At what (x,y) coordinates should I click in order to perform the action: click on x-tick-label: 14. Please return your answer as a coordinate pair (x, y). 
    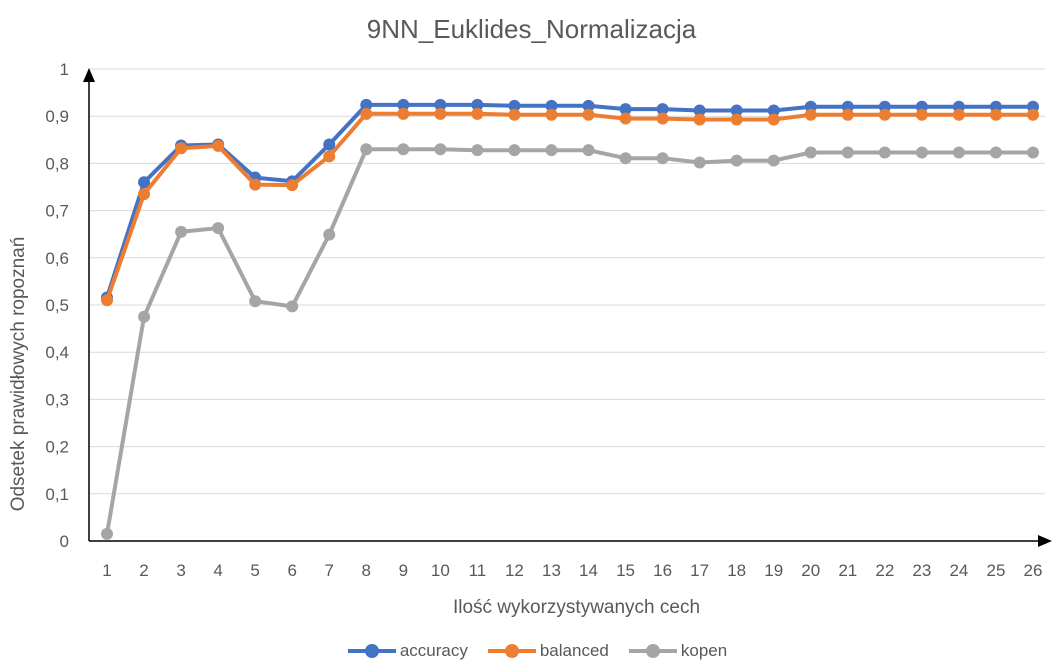
    Looking at the image, I should click on (588, 570).